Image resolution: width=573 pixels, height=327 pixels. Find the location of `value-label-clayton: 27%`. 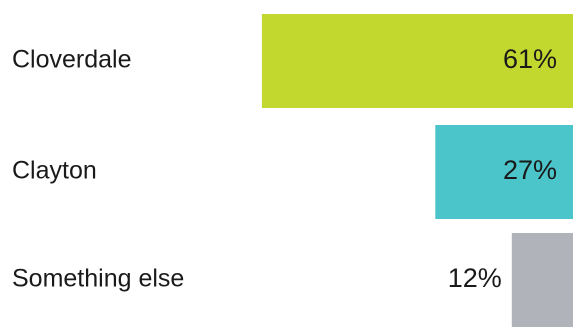

value-label-clayton: 27% is located at coordinates (530, 170).